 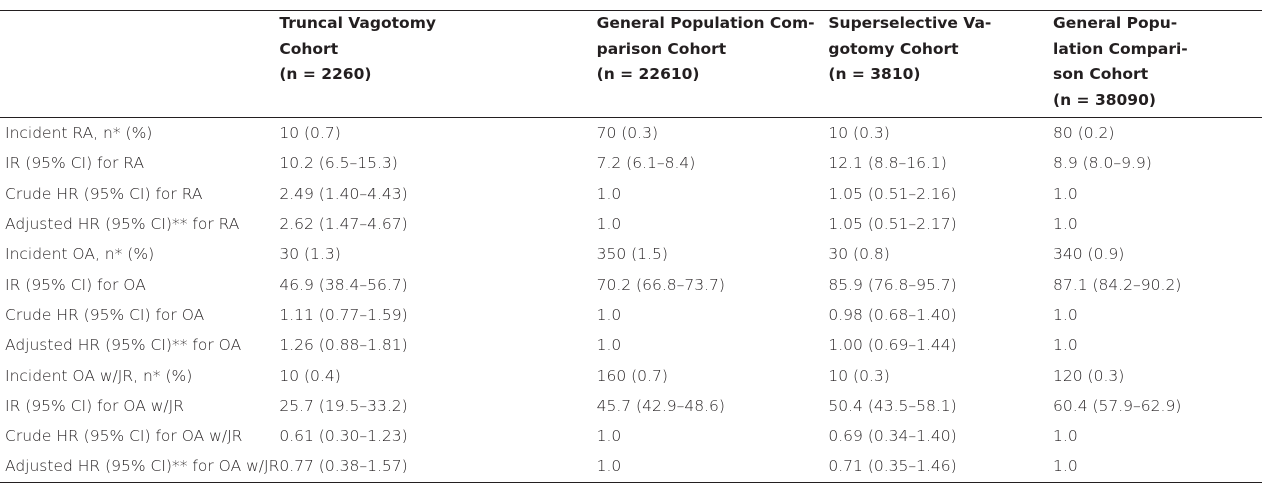 I want to click on cell: 0.69 (0.34–1.40), so click(x=892, y=436).